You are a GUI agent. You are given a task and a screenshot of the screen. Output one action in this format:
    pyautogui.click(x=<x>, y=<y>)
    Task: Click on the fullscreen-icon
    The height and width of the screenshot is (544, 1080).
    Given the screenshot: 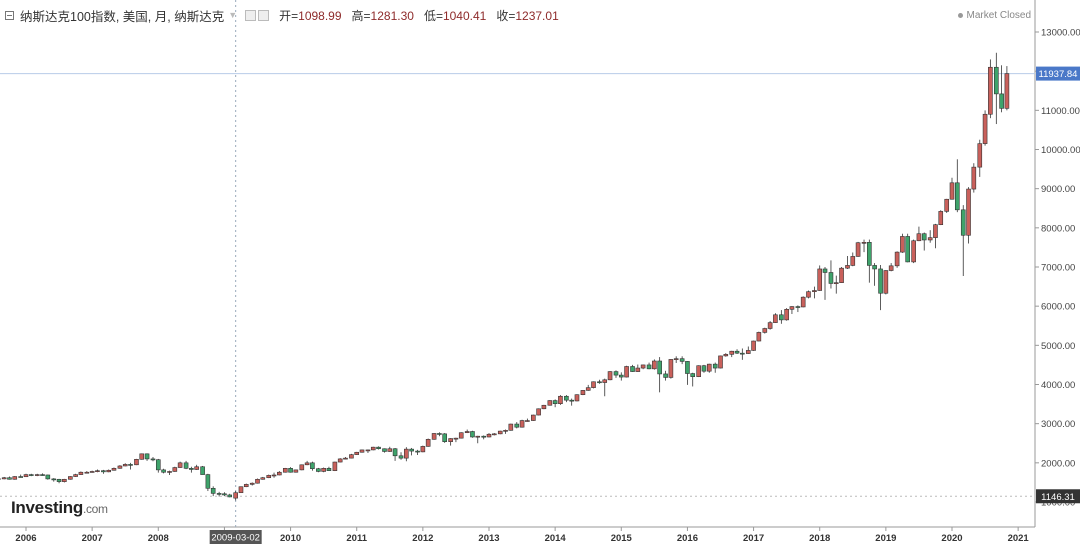 What is the action you would take?
    pyautogui.click(x=264, y=15)
    